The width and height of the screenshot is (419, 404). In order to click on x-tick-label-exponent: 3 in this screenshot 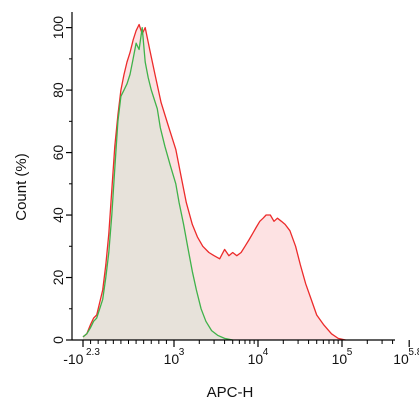, I will do `click(182, 352)`.